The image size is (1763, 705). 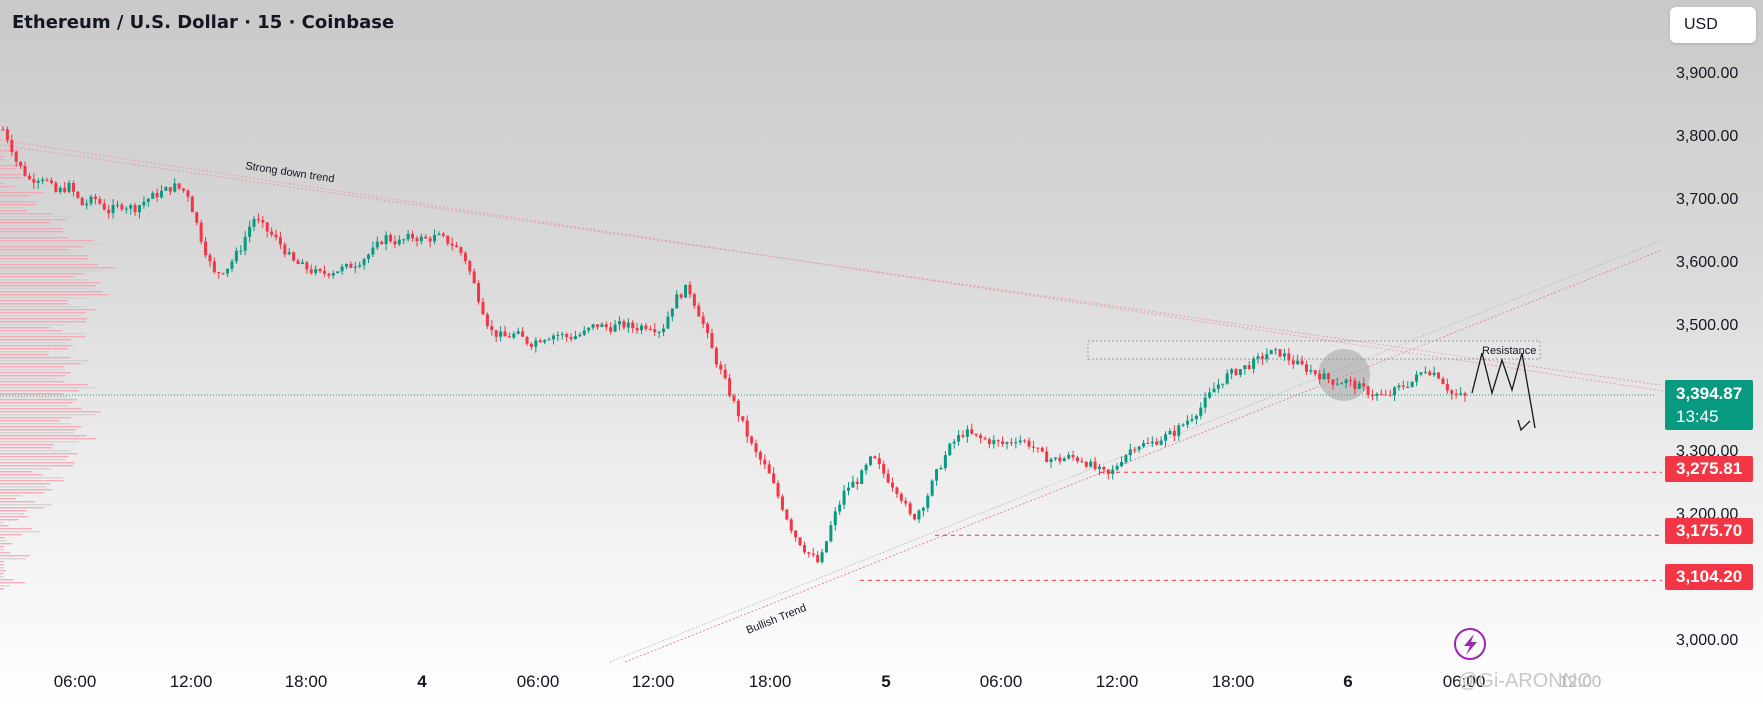 What do you see at coordinates (1713, 25) in the screenshot?
I see `currency-button: USD` at bounding box center [1713, 25].